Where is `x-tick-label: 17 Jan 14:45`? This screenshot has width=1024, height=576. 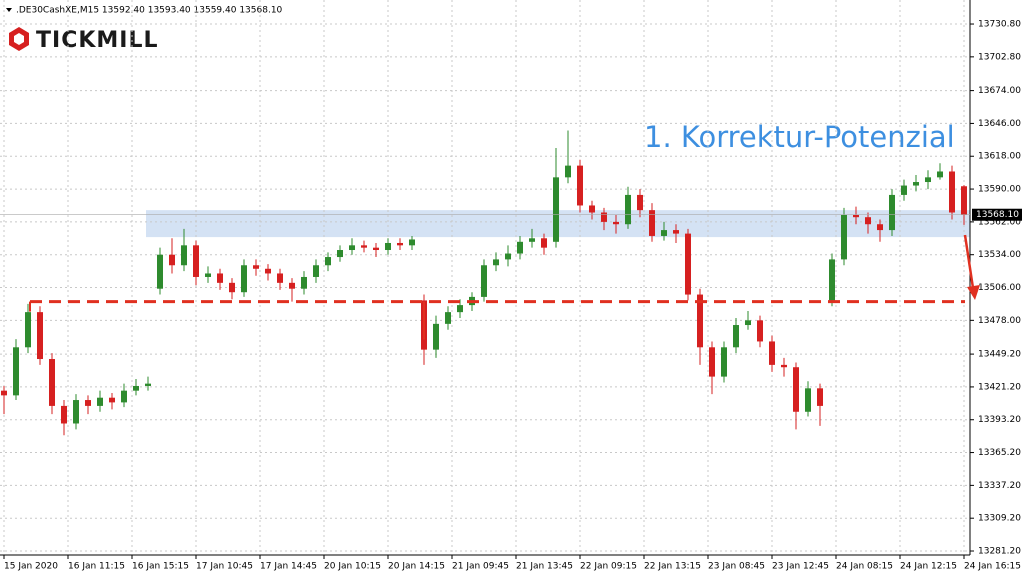 x-tick-label: 17 Jan 14:45 is located at coordinates (288, 567).